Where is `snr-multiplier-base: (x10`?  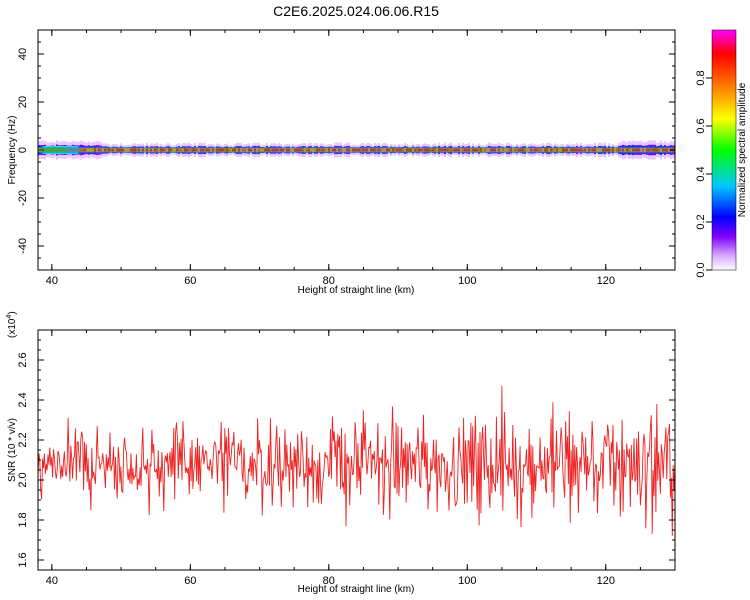 snr-multiplier-base: (x10 is located at coordinates (12, 328).